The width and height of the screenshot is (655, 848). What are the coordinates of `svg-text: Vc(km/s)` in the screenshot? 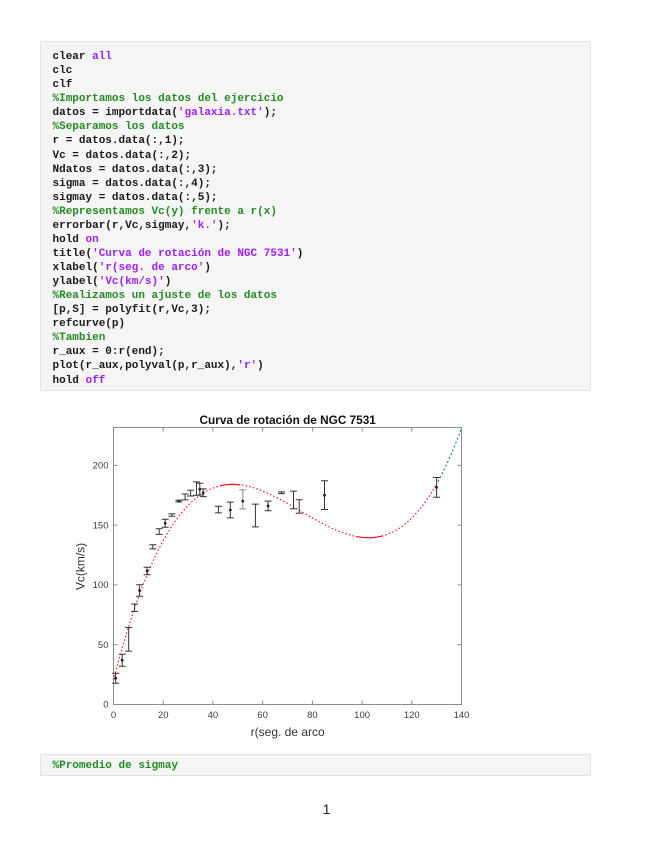 It's located at (81, 566).